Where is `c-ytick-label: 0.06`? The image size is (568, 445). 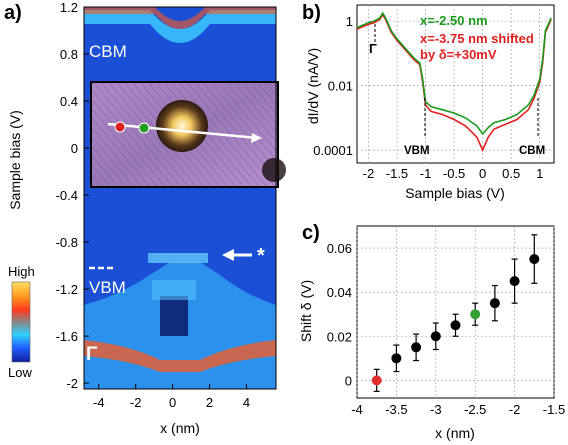 c-ytick-label: 0.06 is located at coordinates (339, 248).